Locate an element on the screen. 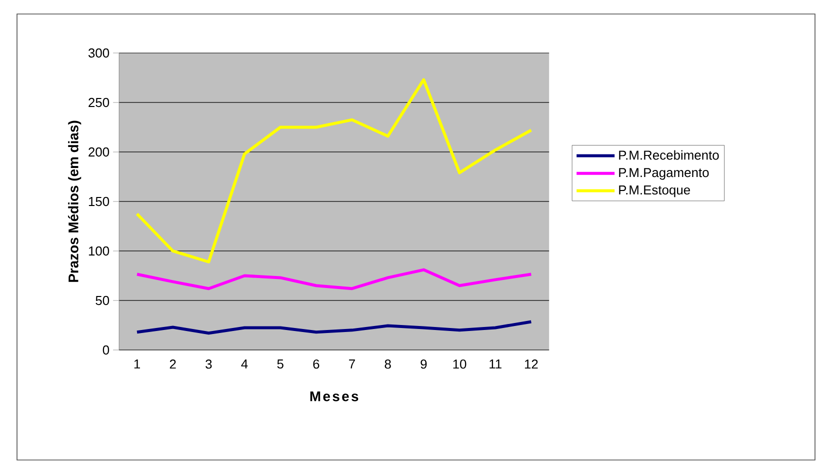 Image resolution: width=817 pixels, height=462 pixels. x-axis-title: Meses is located at coordinates (334, 397).